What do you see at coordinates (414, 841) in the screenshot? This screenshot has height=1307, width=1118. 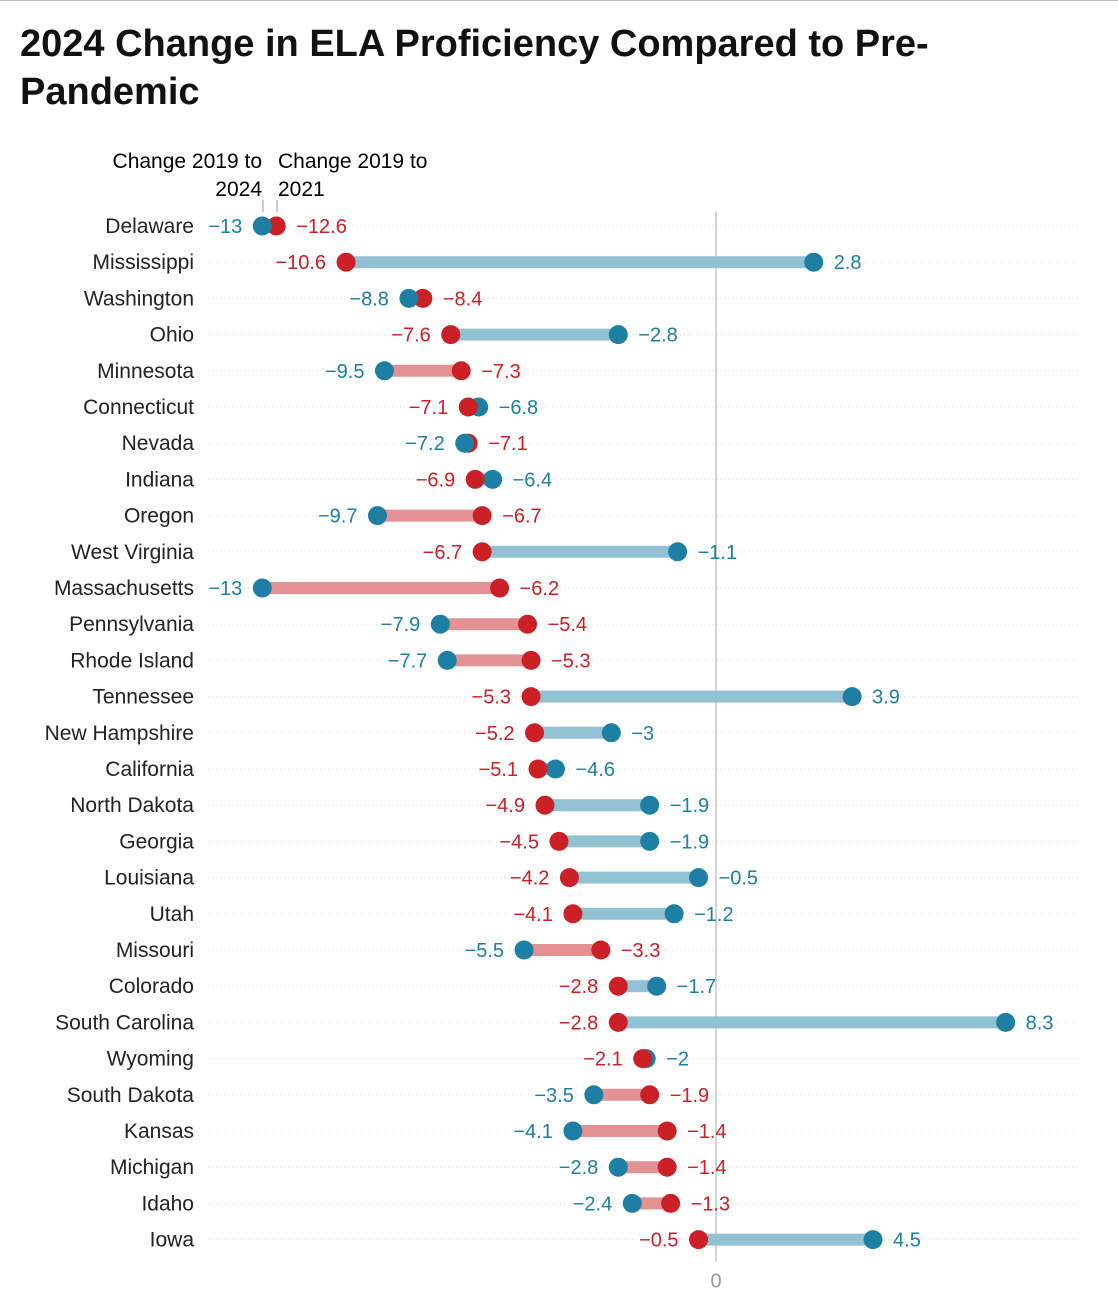 I see `dumbbell-row: Georgia −1.9 −4.5` at bounding box center [414, 841].